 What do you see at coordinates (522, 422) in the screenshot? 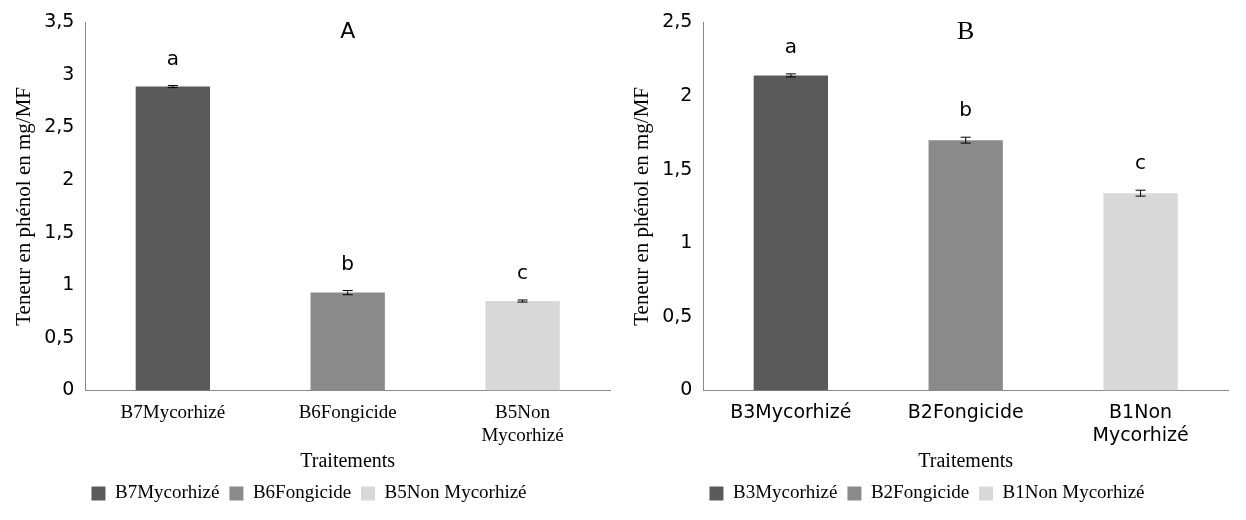
I see `x-tick-label: B5Non Mycorhizé` at bounding box center [522, 422].